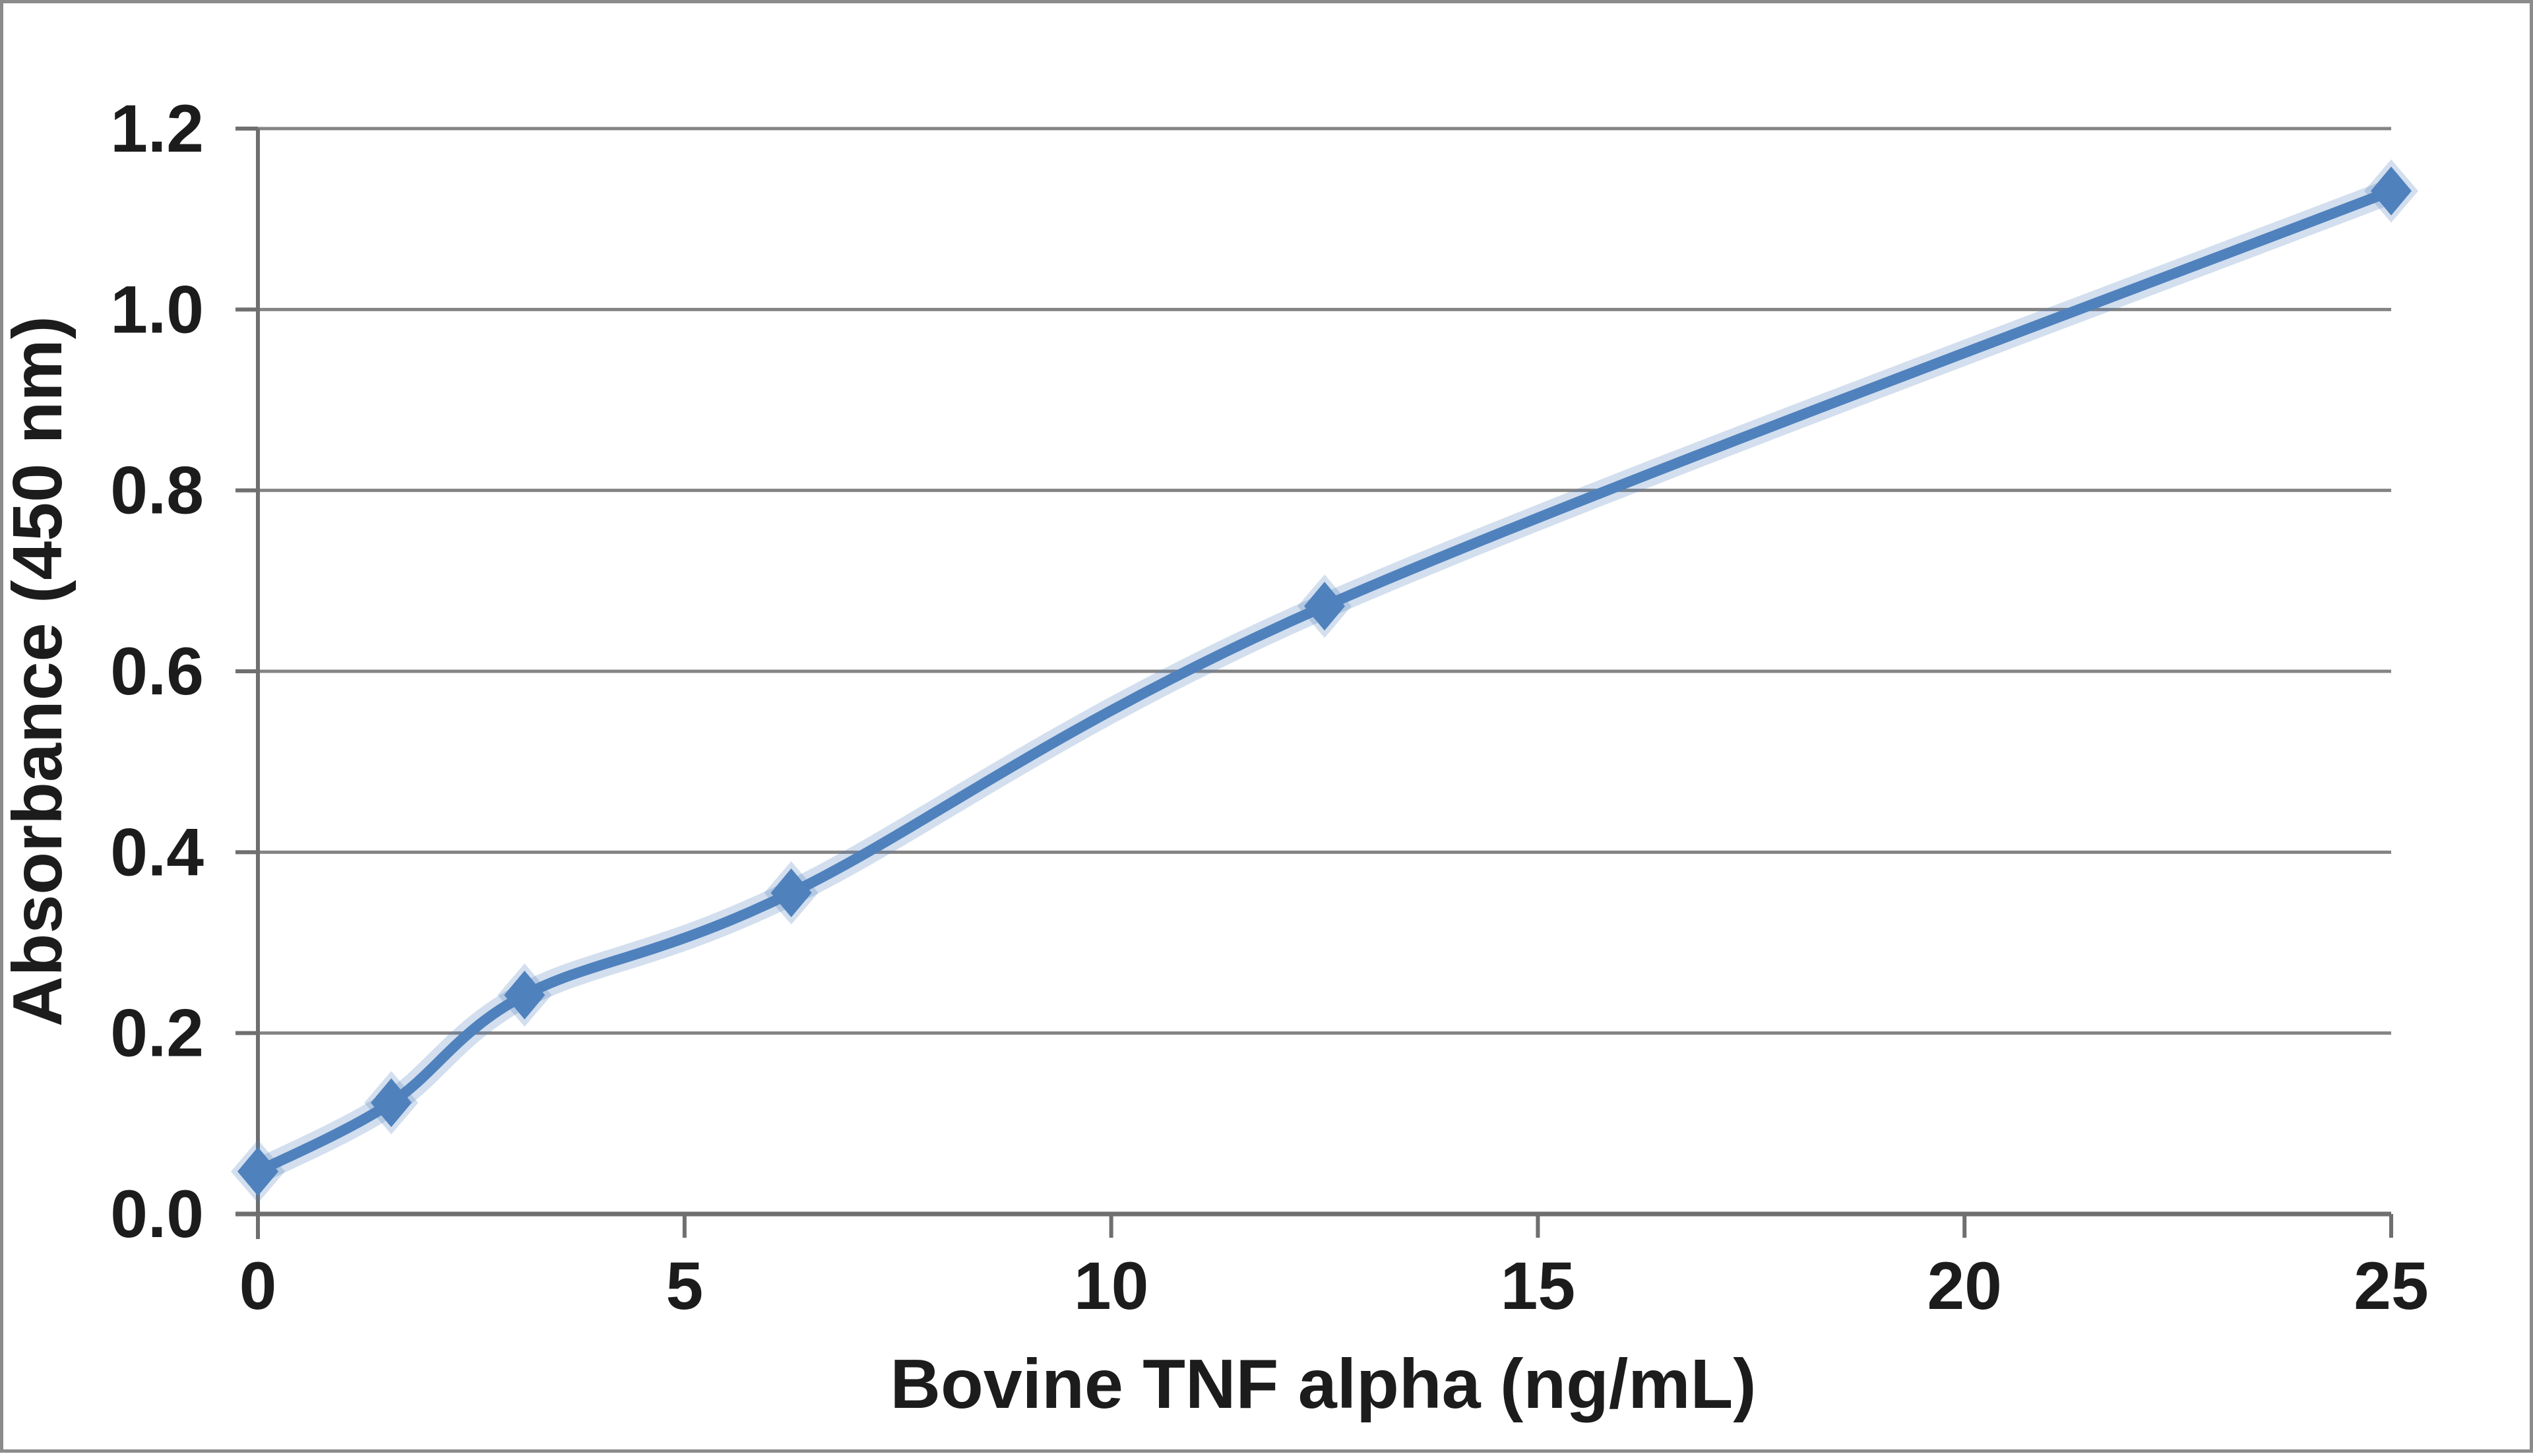 The height and width of the screenshot is (1456, 2533). What do you see at coordinates (157, 491) in the screenshot?
I see `y-tick-label: 0.8` at bounding box center [157, 491].